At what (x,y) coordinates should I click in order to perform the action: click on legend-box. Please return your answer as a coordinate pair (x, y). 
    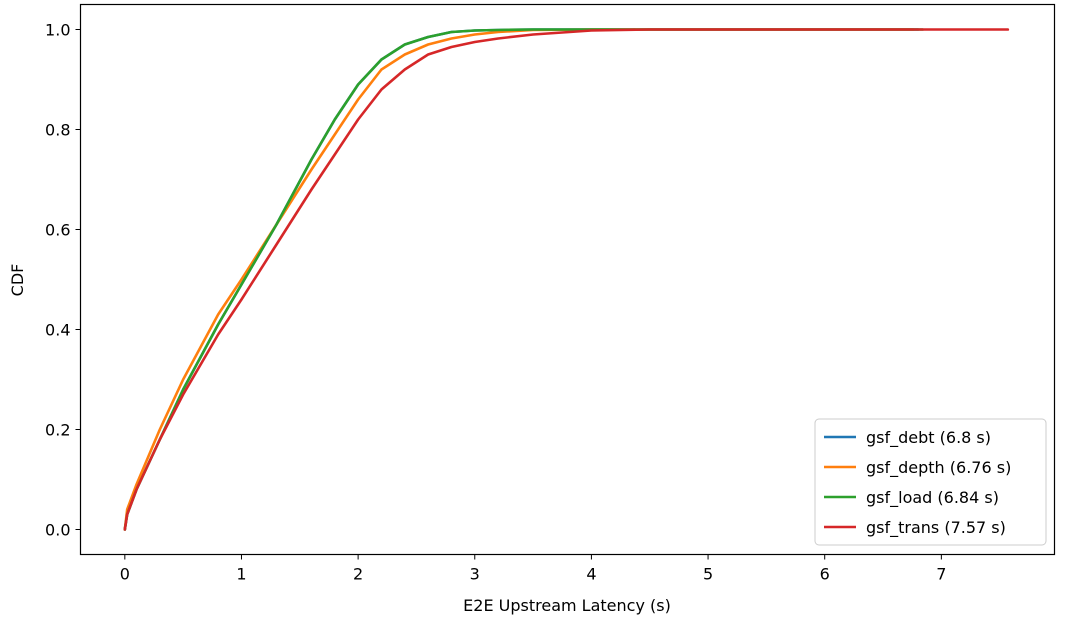
    Looking at the image, I should click on (930, 482).